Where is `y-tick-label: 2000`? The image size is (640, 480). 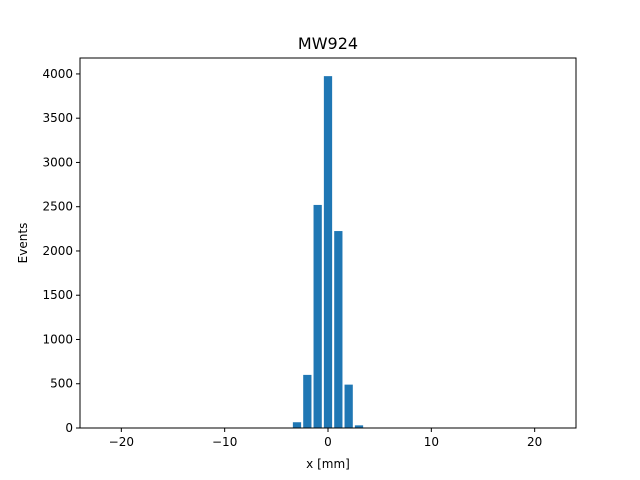 y-tick-label: 2000 is located at coordinates (57, 251).